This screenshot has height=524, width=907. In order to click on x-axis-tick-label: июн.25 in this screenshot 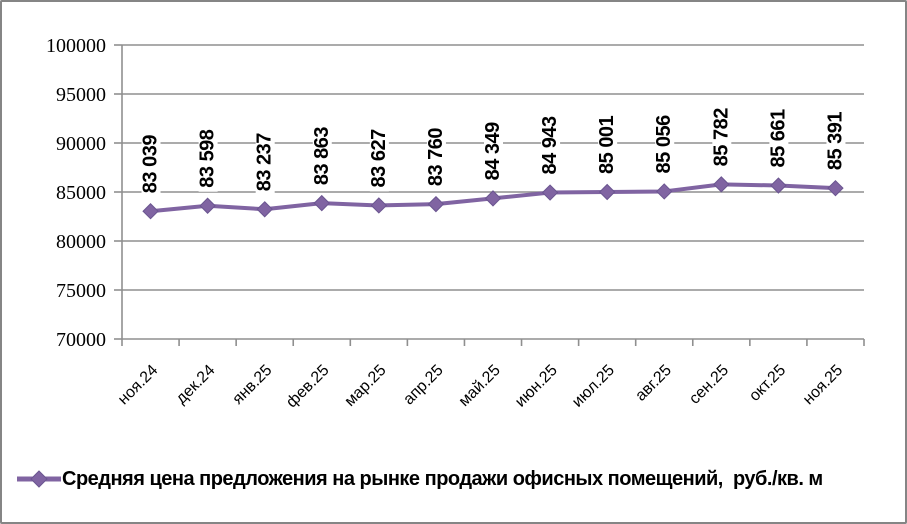, I will do `click(536, 386)`.